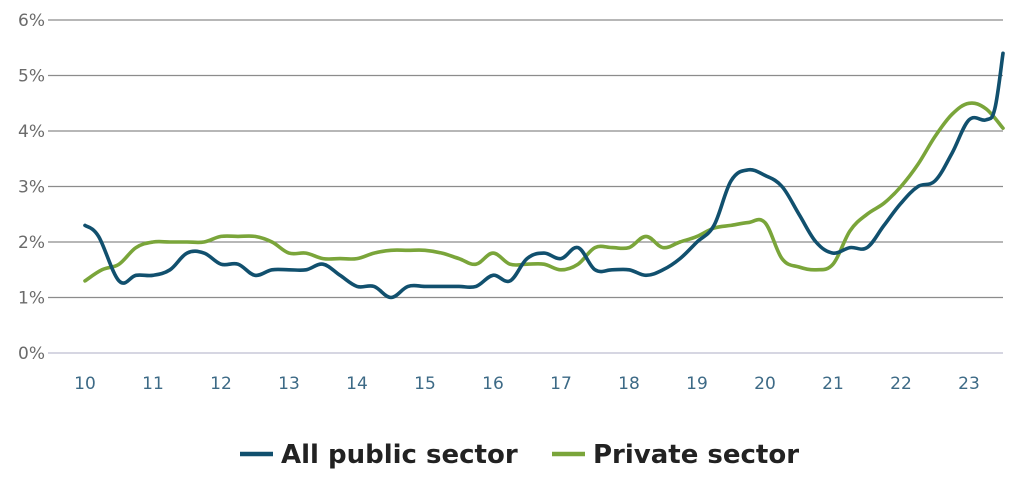 This screenshot has height=501, width=1024. What do you see at coordinates (31, 21) in the screenshot?
I see `y-tick-label: 6%` at bounding box center [31, 21].